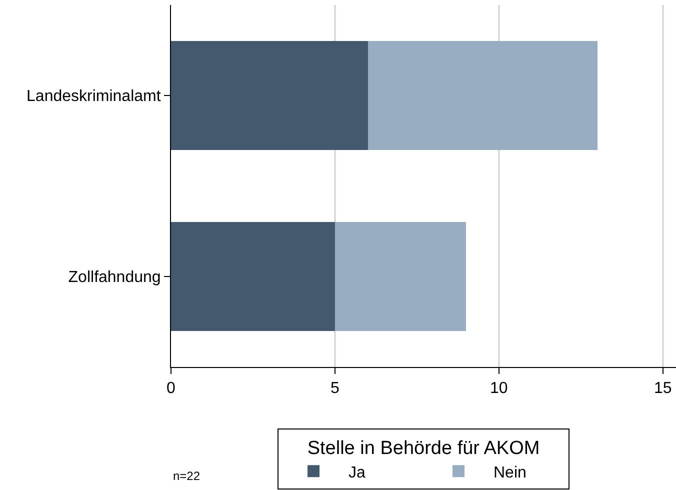 Image resolution: width=676 pixels, height=490 pixels. What do you see at coordinates (171, 389) in the screenshot?
I see `x-tick-label: 0` at bounding box center [171, 389].